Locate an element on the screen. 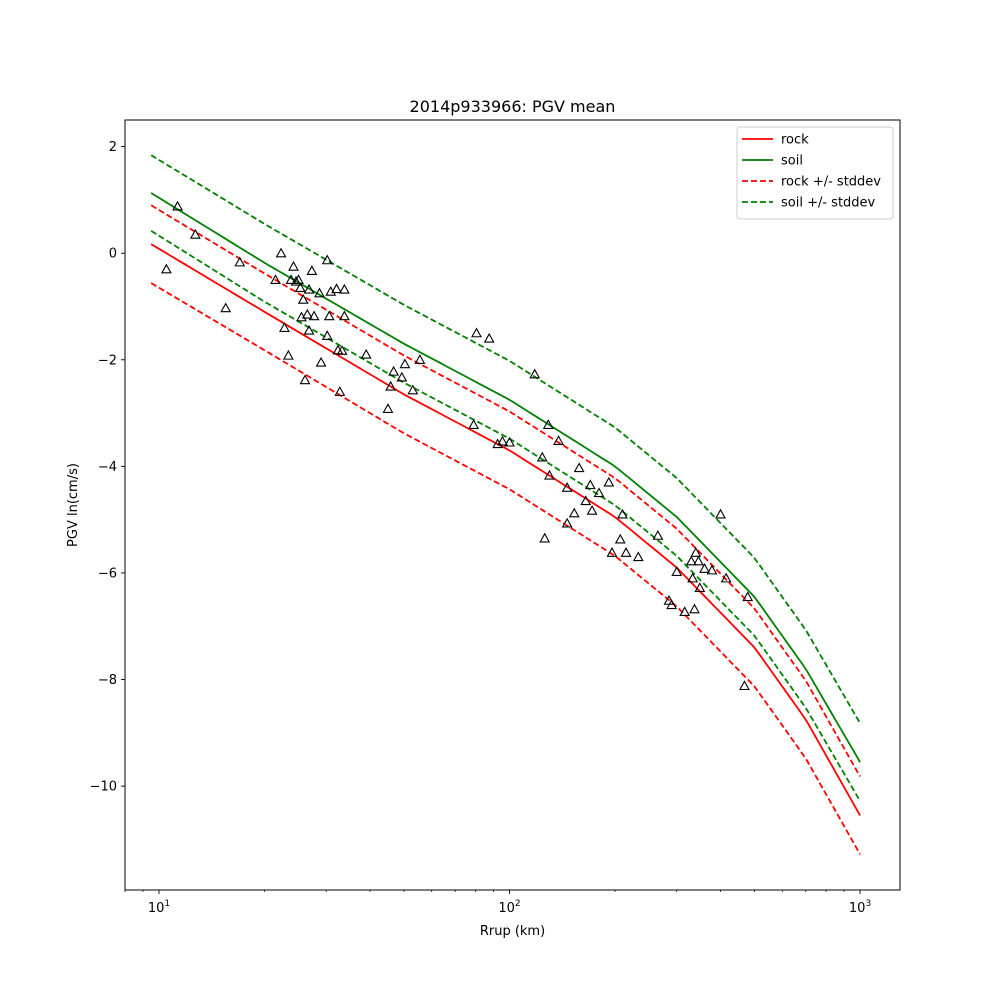  y-tick-label: −8 is located at coordinates (107, 680).